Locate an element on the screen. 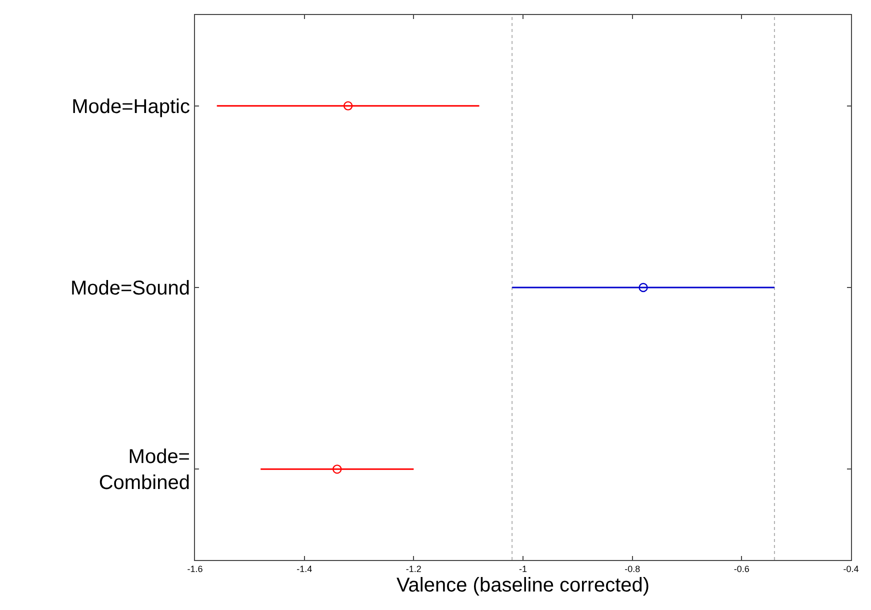 This screenshot has height=610, width=871. x-tick-label: -1.6 is located at coordinates (195, 569).